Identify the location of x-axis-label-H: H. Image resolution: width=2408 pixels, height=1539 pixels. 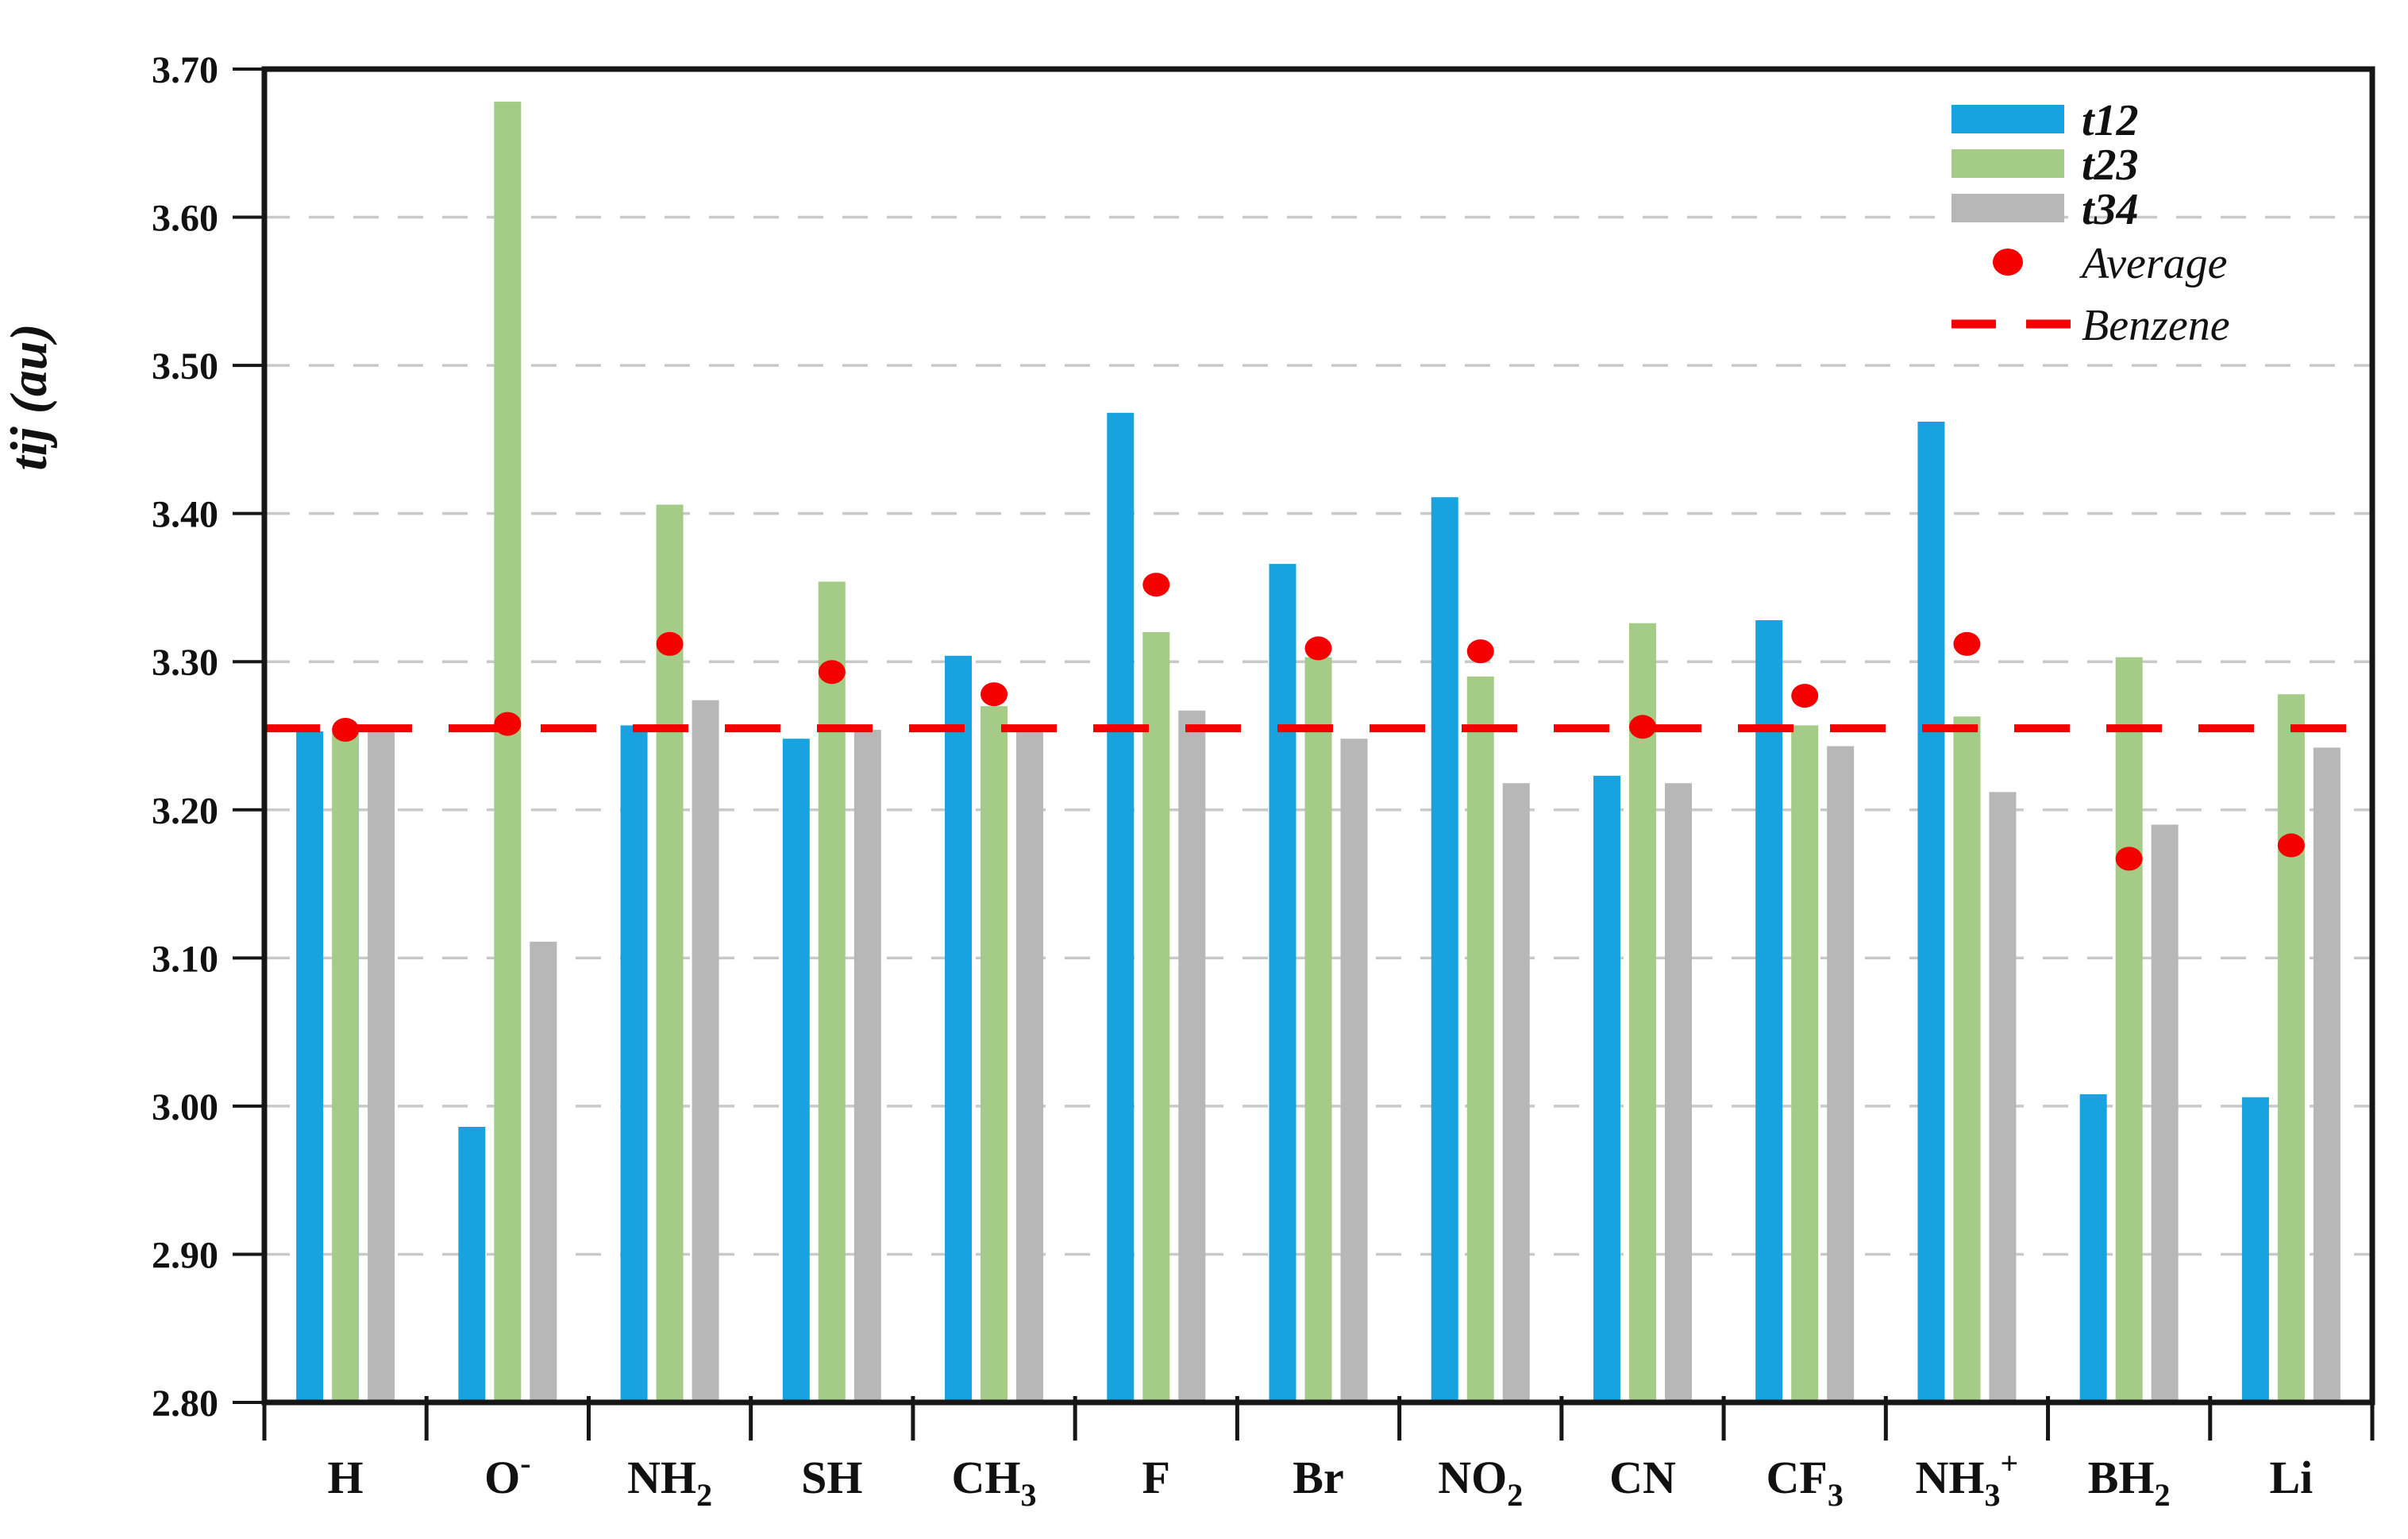
(346, 1477).